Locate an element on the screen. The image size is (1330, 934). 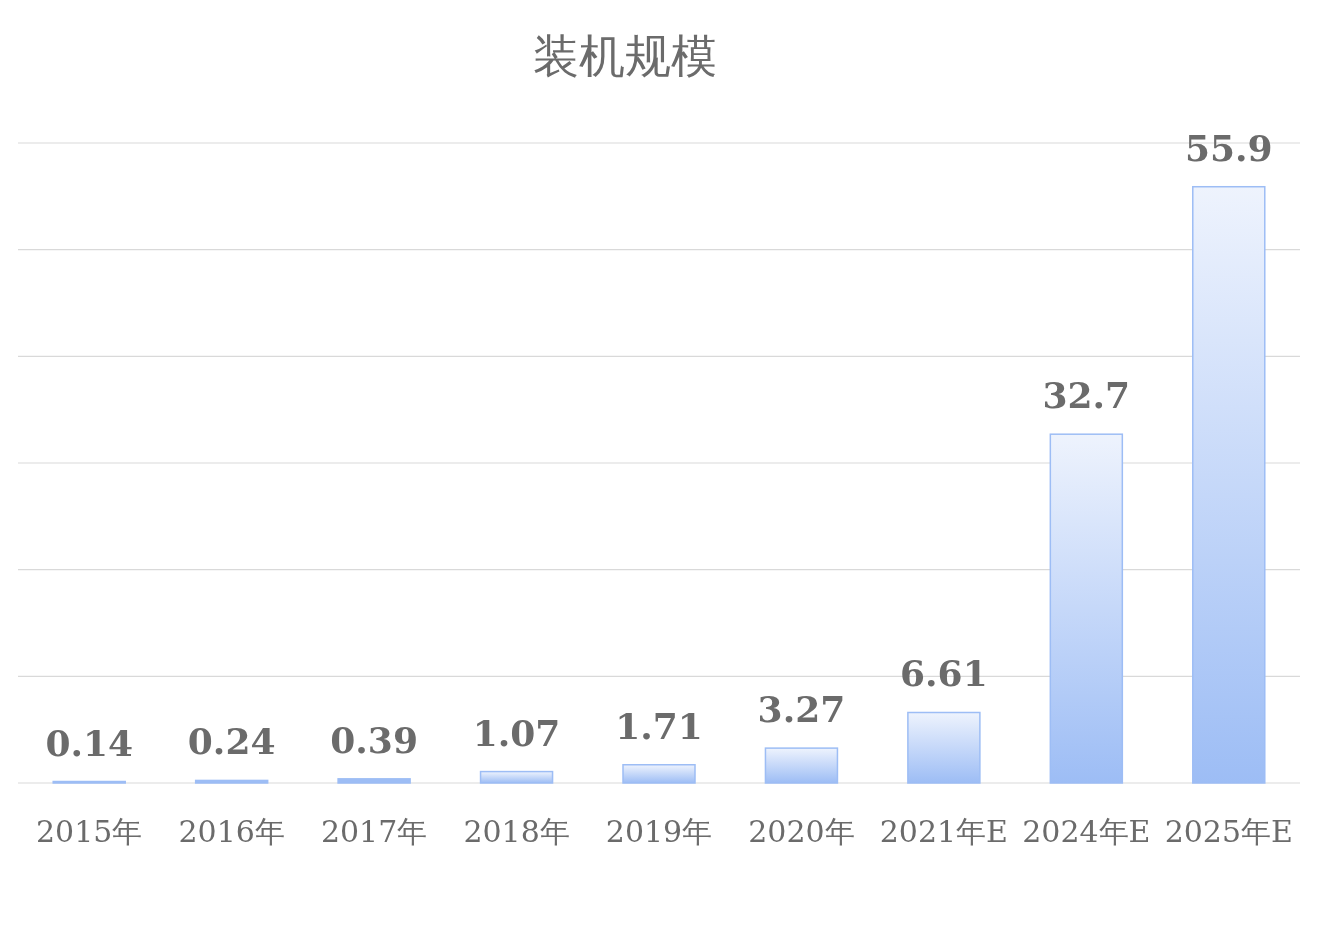
x-tick-label: 2021年E is located at coordinates (944, 831).